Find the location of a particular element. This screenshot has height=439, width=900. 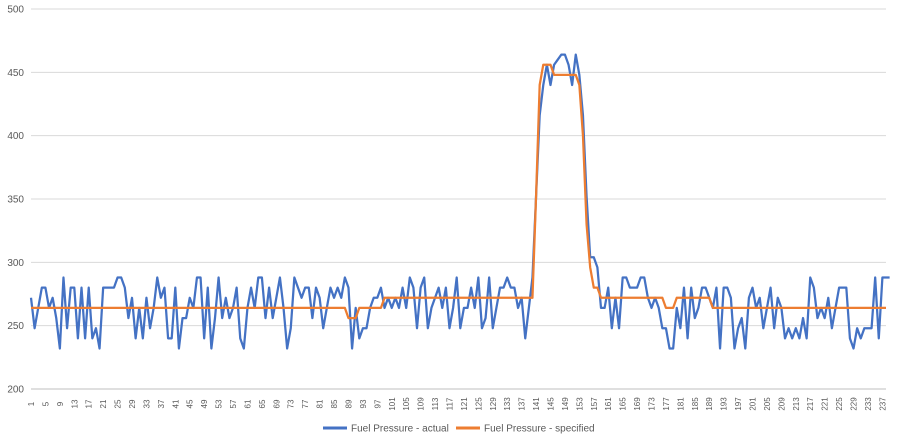

legend-item-actual: Fuel Pressure - actual is located at coordinates (386, 429).